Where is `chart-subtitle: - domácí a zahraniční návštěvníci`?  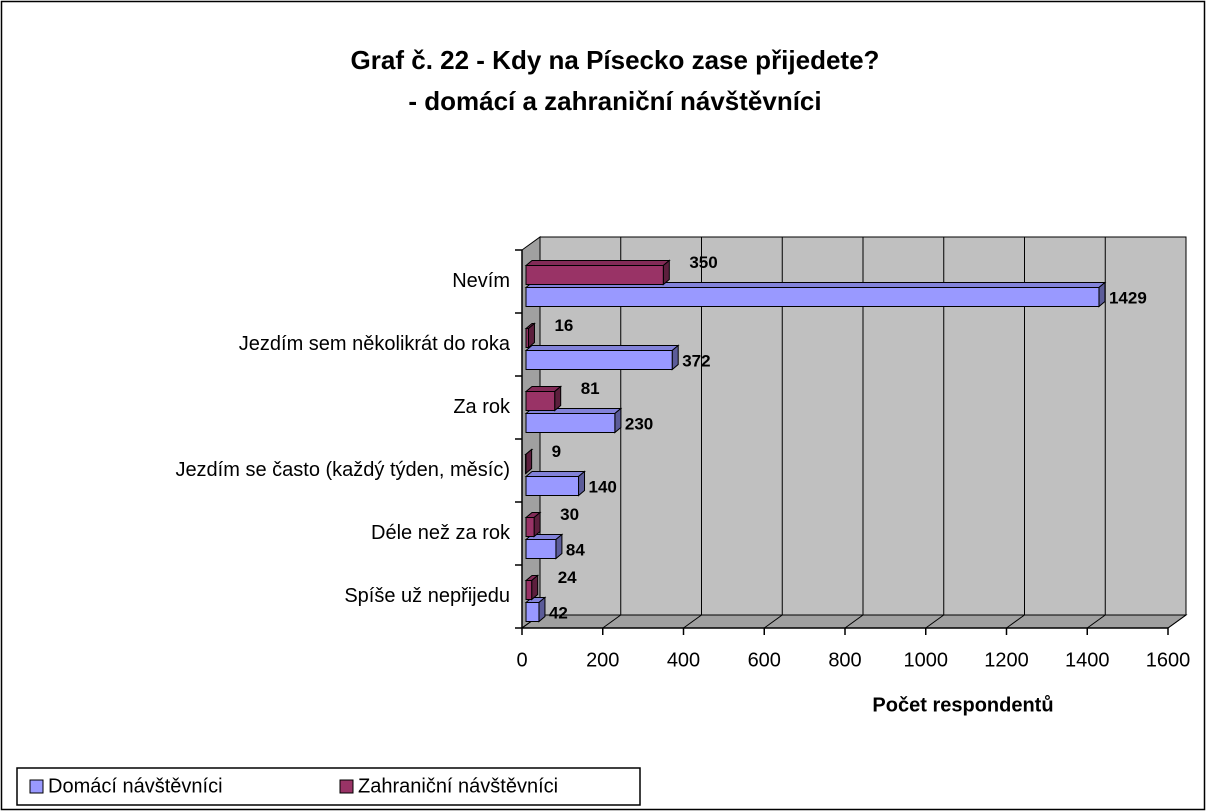
chart-subtitle: - domácí a zahraniční návštěvníci is located at coordinates (614, 101).